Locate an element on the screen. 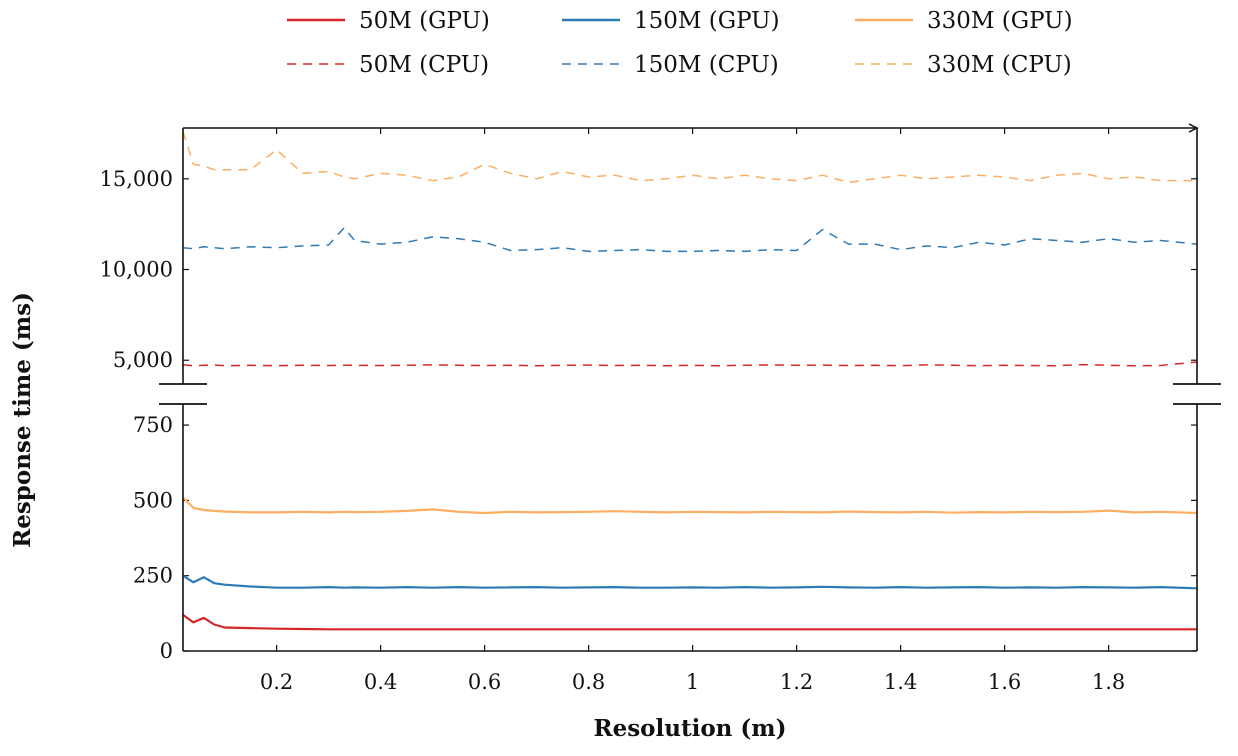  x-tick-label: 1.4 is located at coordinates (900, 682).